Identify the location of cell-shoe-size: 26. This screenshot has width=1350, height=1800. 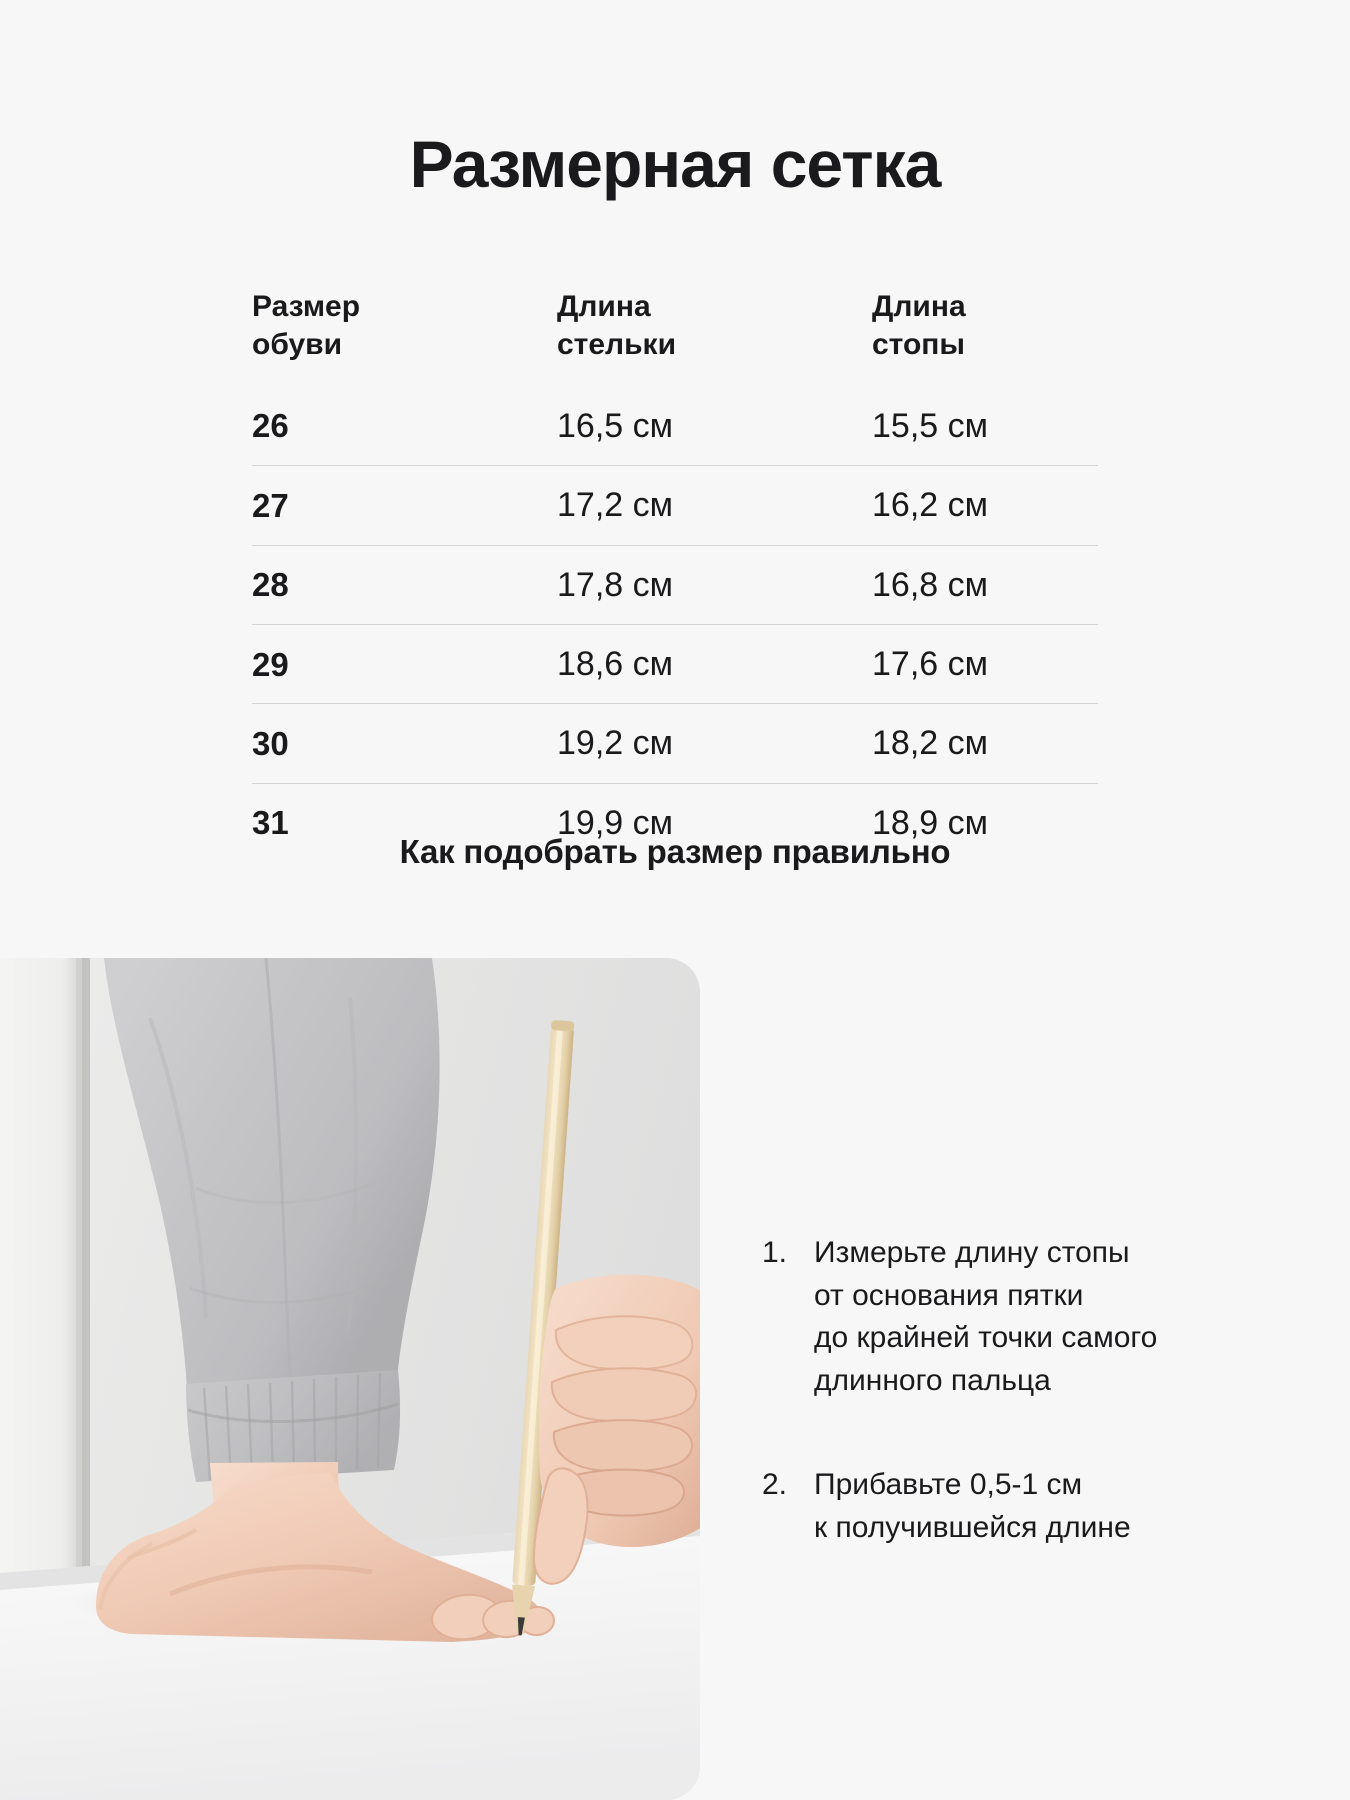
(270, 426).